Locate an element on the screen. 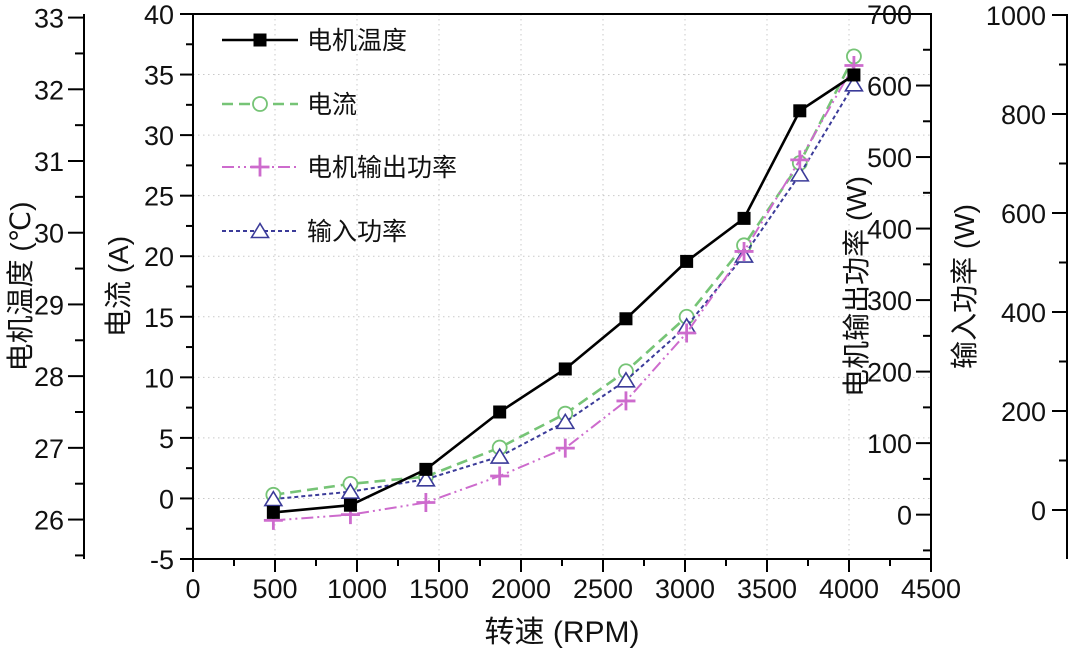  tick-label: 25 is located at coordinates (159, 197).